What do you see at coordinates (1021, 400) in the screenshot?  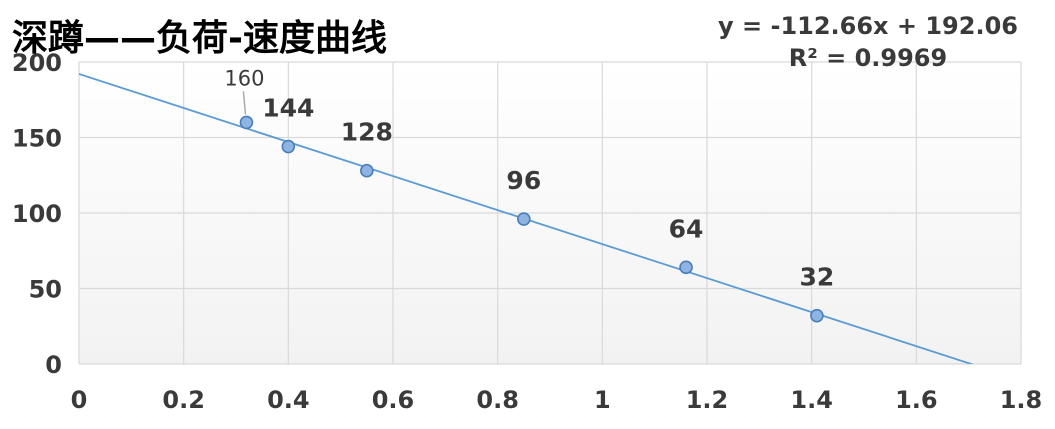 I see `x-tick-label-9: 1.8` at bounding box center [1021, 400].